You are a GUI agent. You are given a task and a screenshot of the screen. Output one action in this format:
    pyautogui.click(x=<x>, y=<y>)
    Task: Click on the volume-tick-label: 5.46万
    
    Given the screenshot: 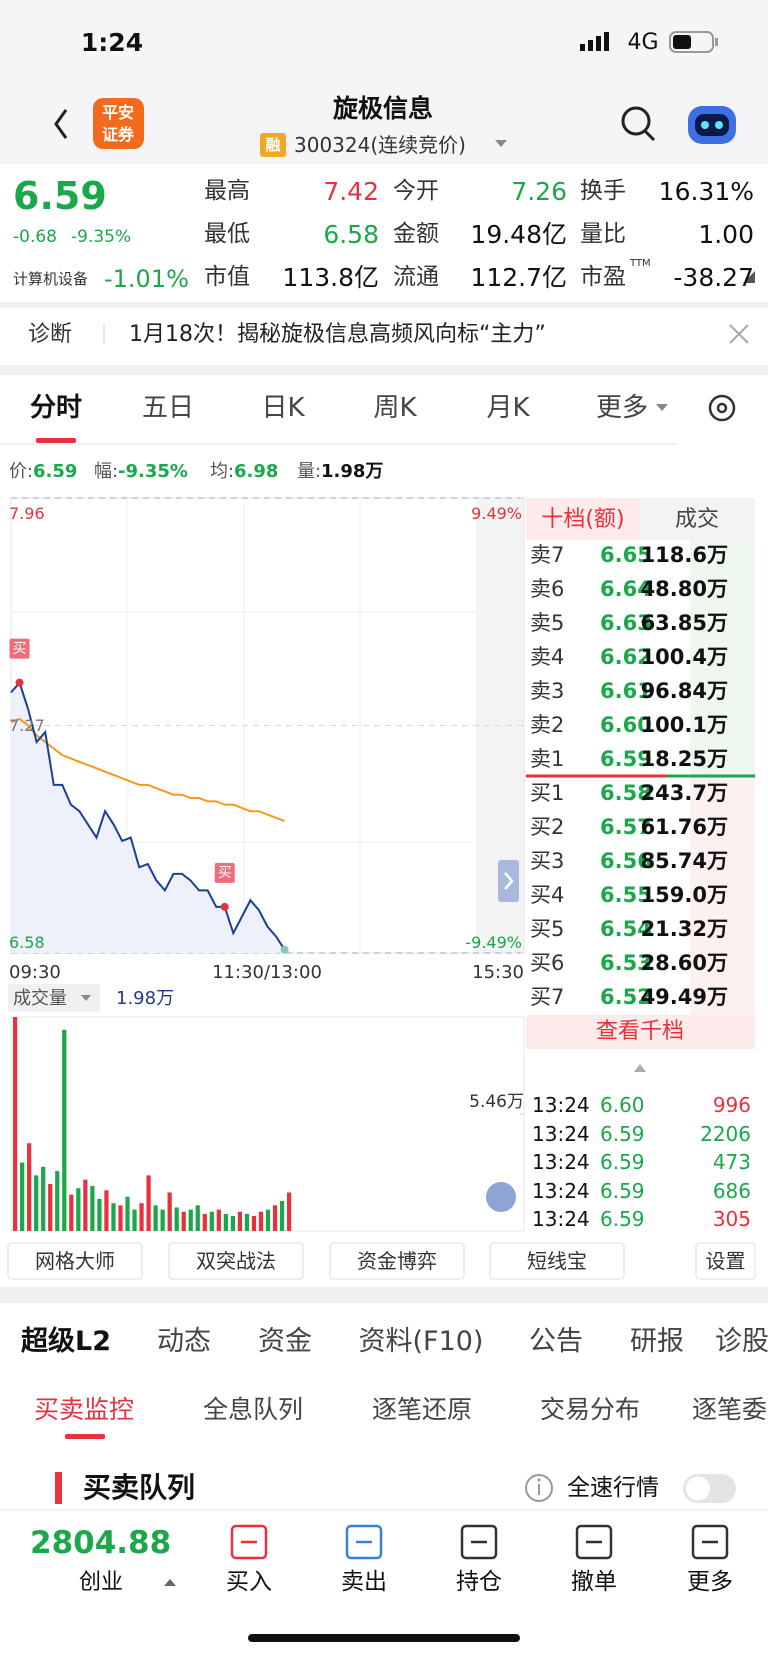 What is the action you would take?
    pyautogui.click(x=496, y=1102)
    